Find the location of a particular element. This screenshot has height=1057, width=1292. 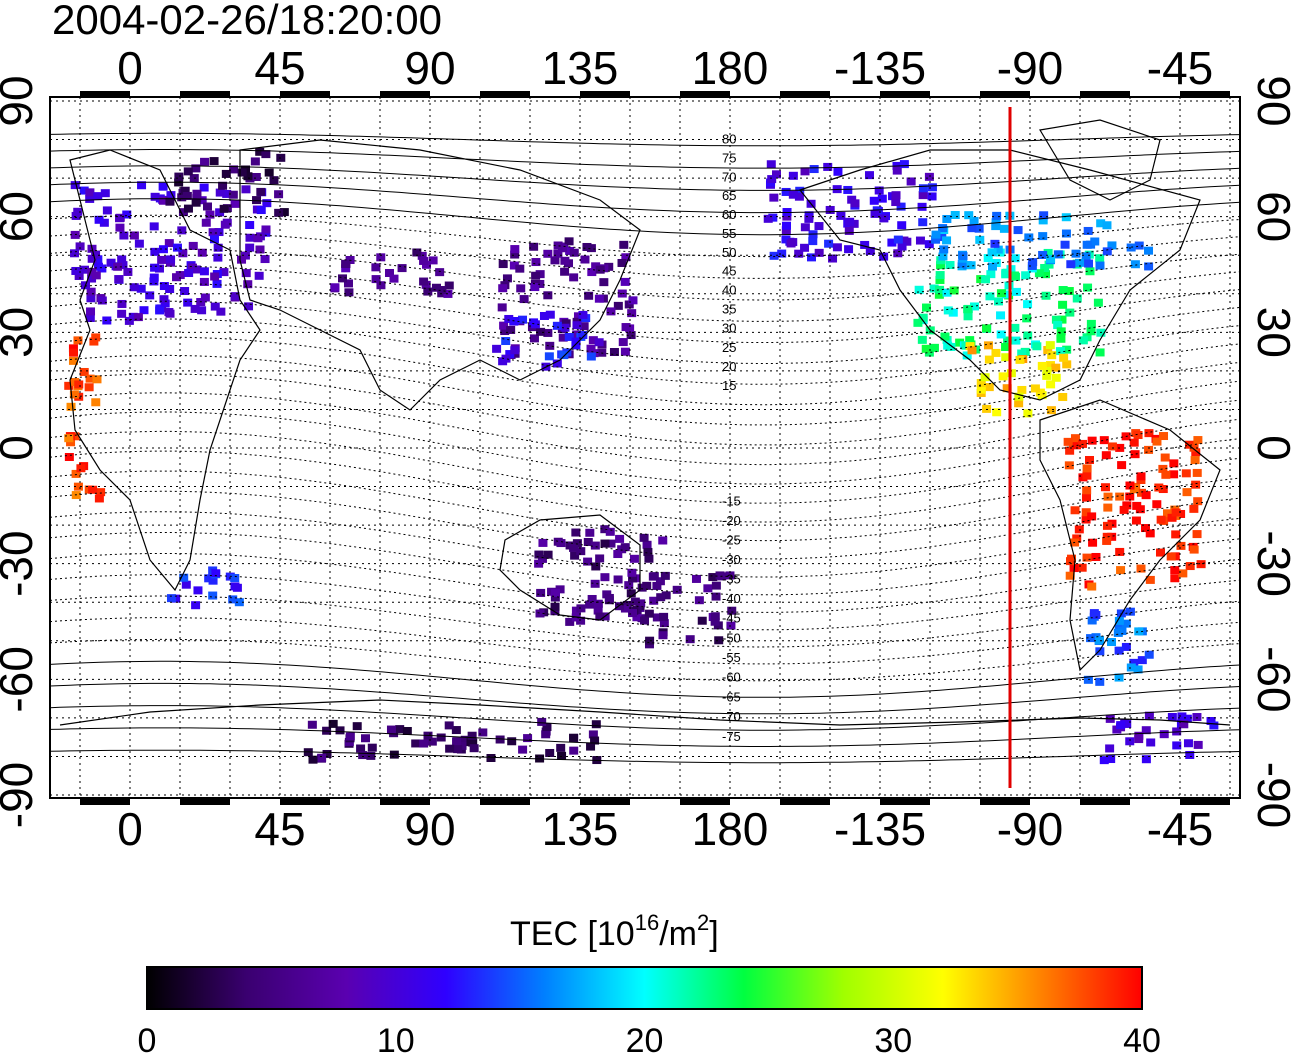

lat-tick-label-right: -30 is located at coordinates (1270, 563).